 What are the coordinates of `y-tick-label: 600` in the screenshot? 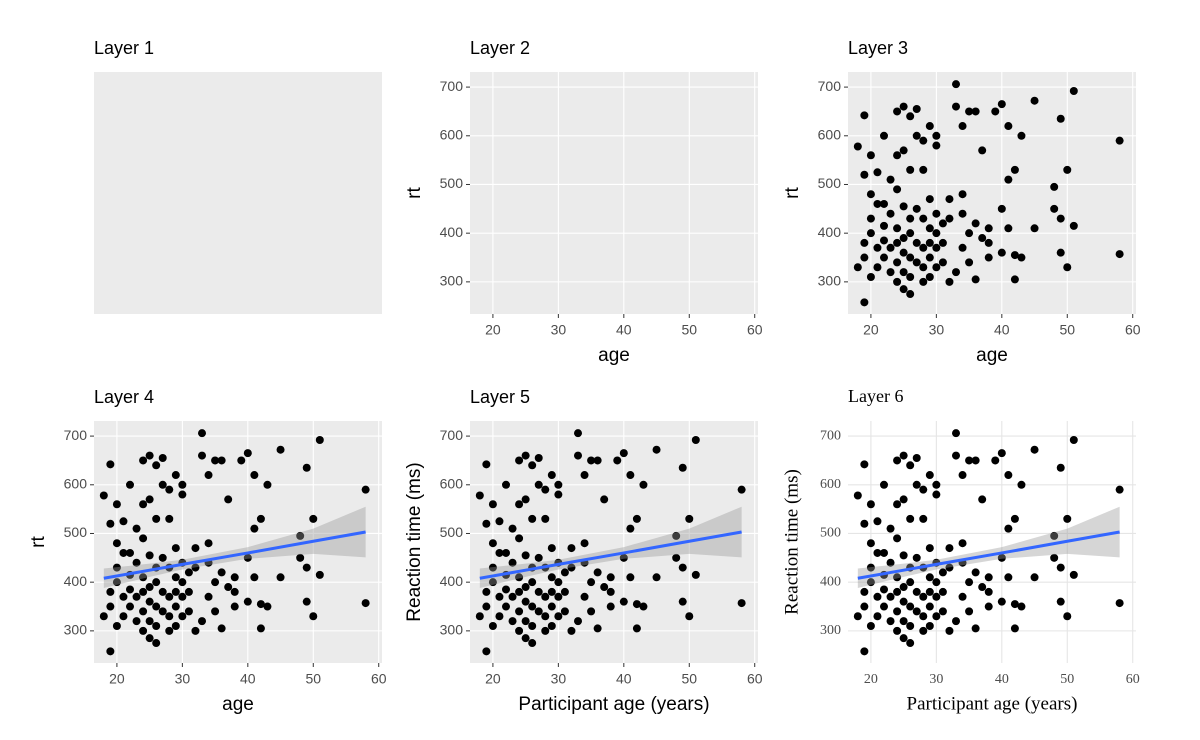 It's located at (452, 483).